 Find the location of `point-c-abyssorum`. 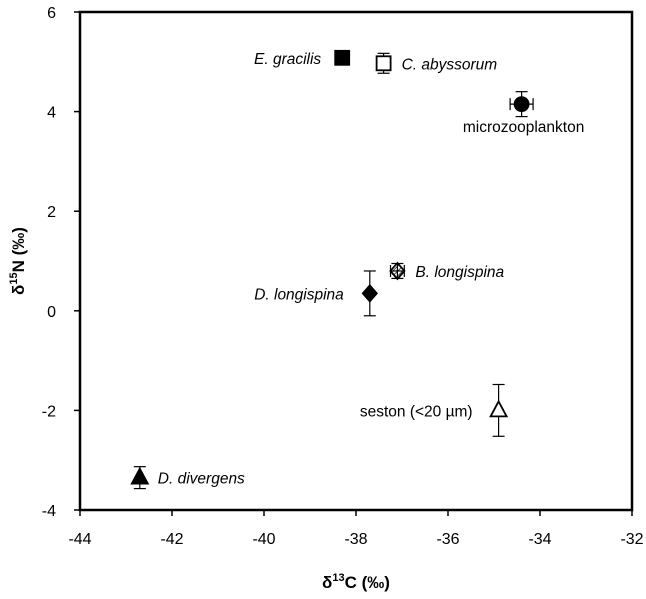

point-c-abyssorum is located at coordinates (383, 63).